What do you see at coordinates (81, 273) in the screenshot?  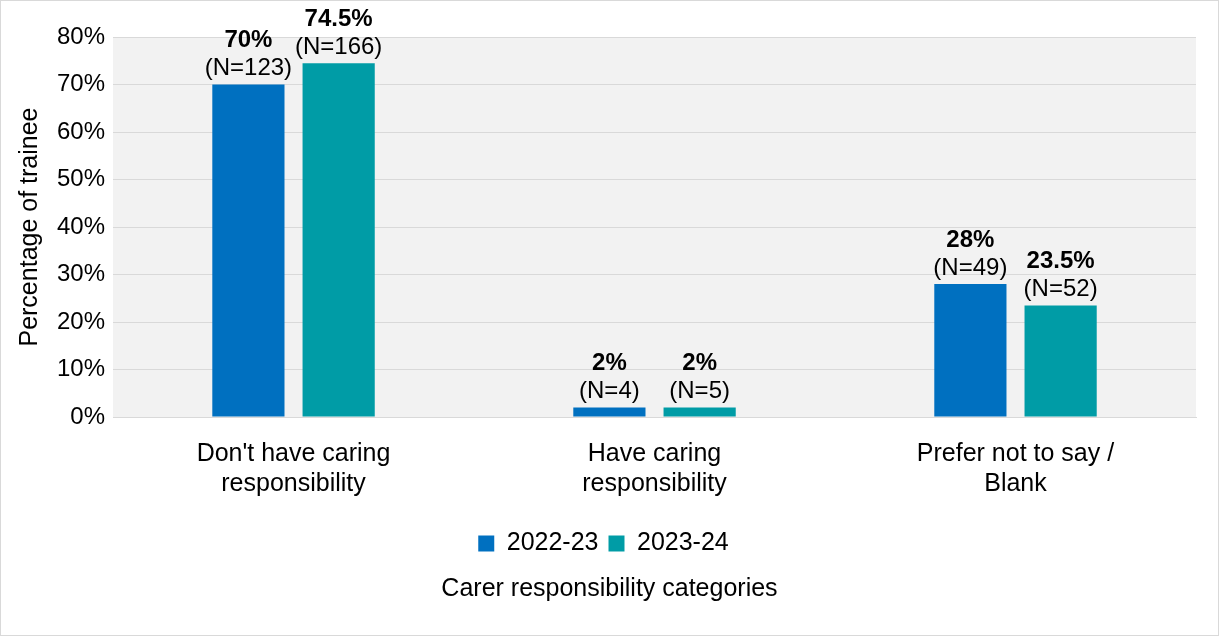 I see `y-tick-label: 30%` at bounding box center [81, 273].